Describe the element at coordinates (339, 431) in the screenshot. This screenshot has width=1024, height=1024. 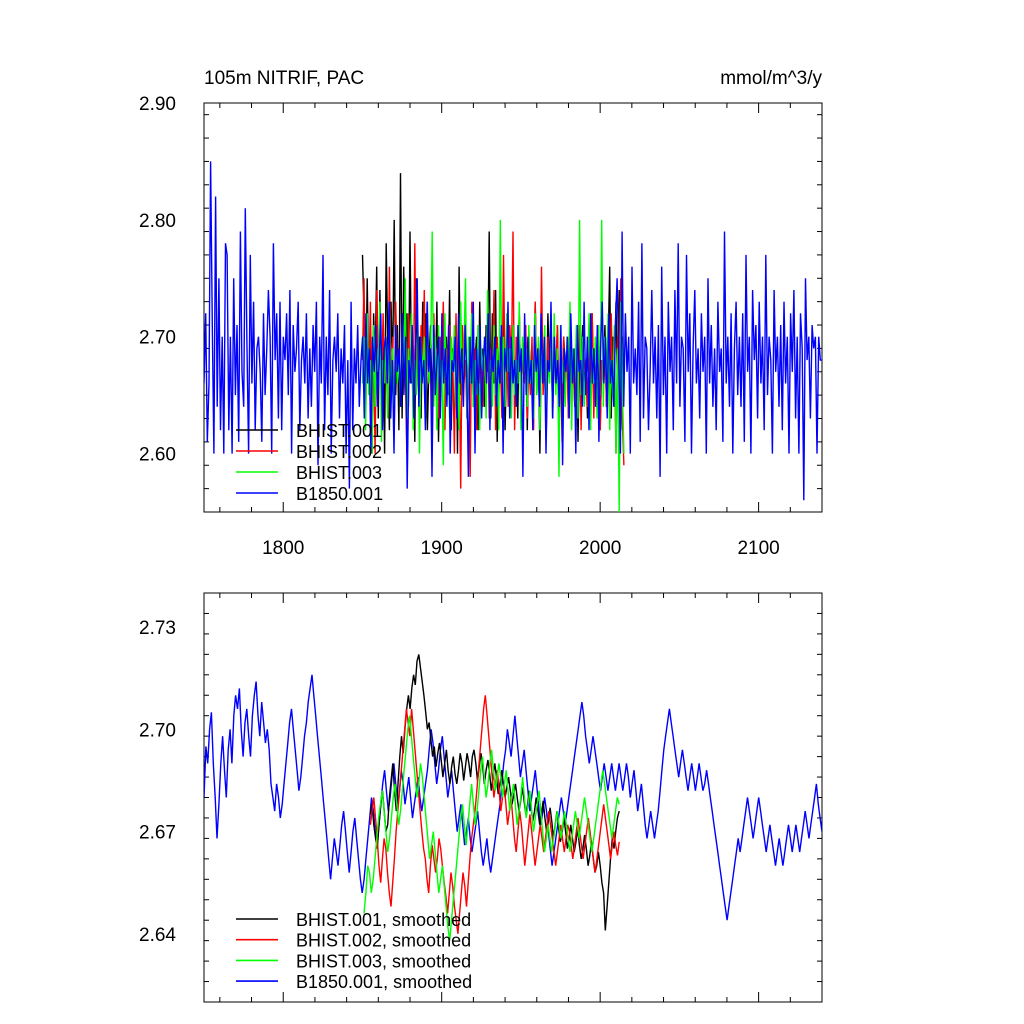
I see `top-legend-label: BHIST.001` at that location.